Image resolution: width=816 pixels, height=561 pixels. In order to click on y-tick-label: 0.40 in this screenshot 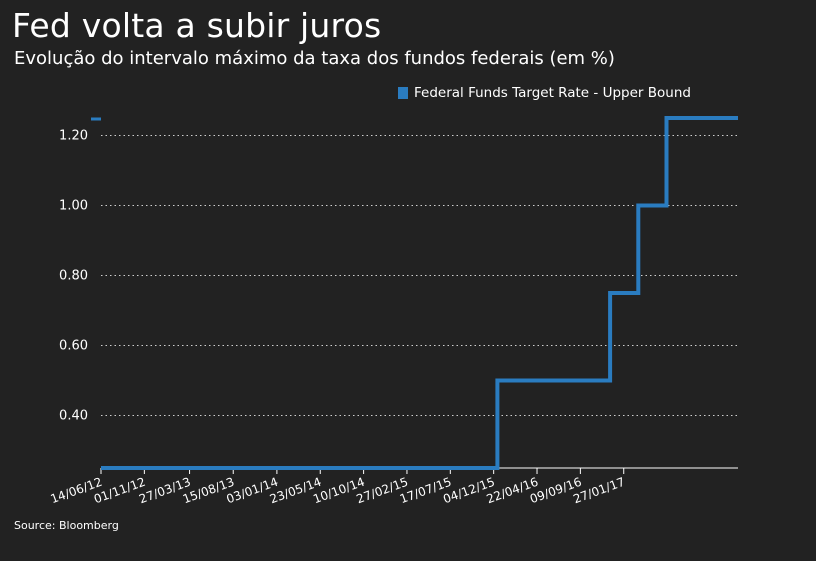, I will do `click(73, 416)`.